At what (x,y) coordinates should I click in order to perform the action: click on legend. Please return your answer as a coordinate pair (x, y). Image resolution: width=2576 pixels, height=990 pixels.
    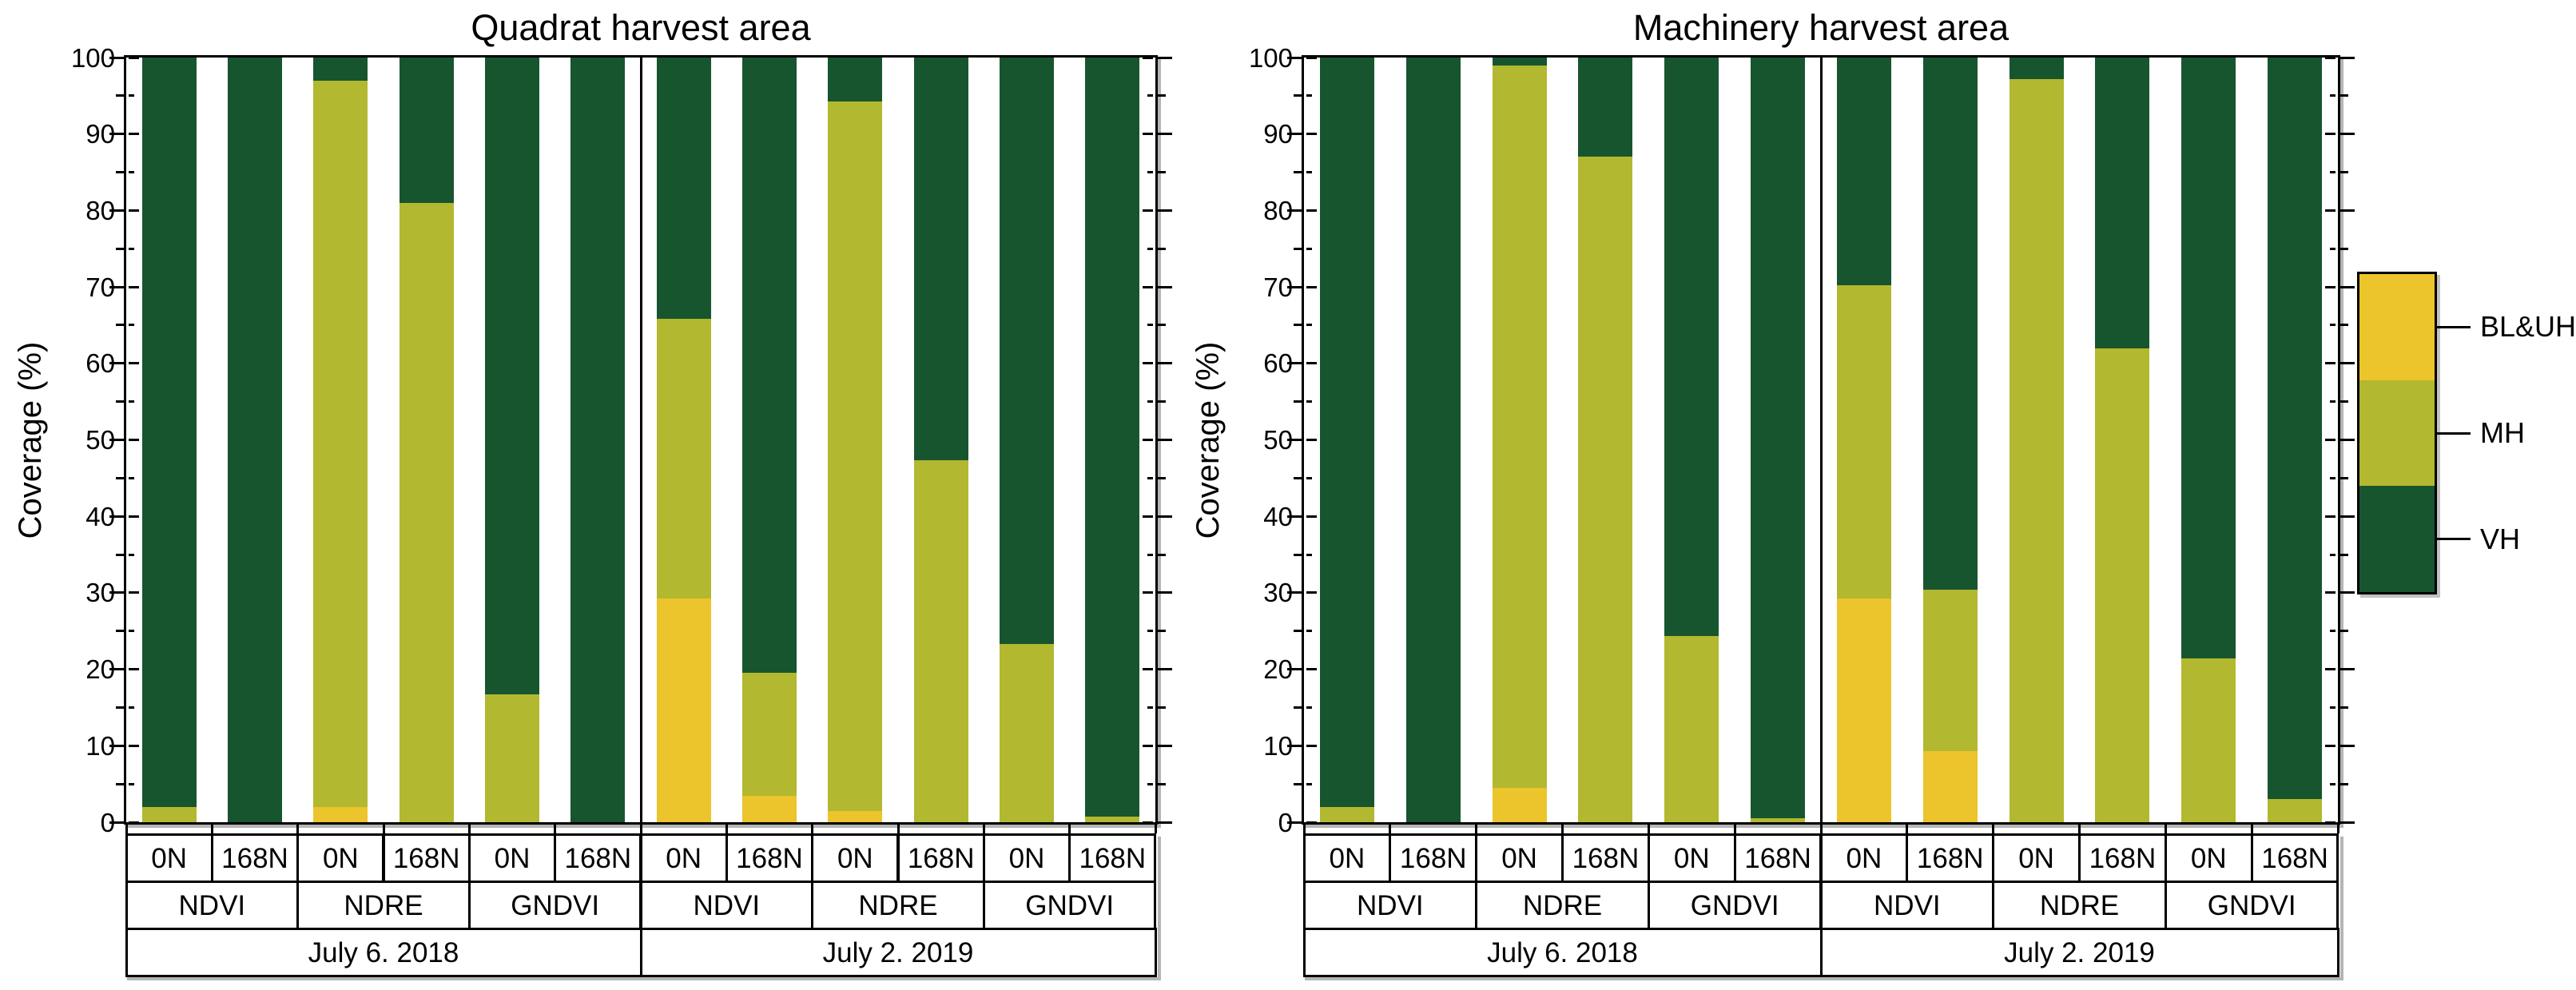
    Looking at the image, I should click on (2397, 433).